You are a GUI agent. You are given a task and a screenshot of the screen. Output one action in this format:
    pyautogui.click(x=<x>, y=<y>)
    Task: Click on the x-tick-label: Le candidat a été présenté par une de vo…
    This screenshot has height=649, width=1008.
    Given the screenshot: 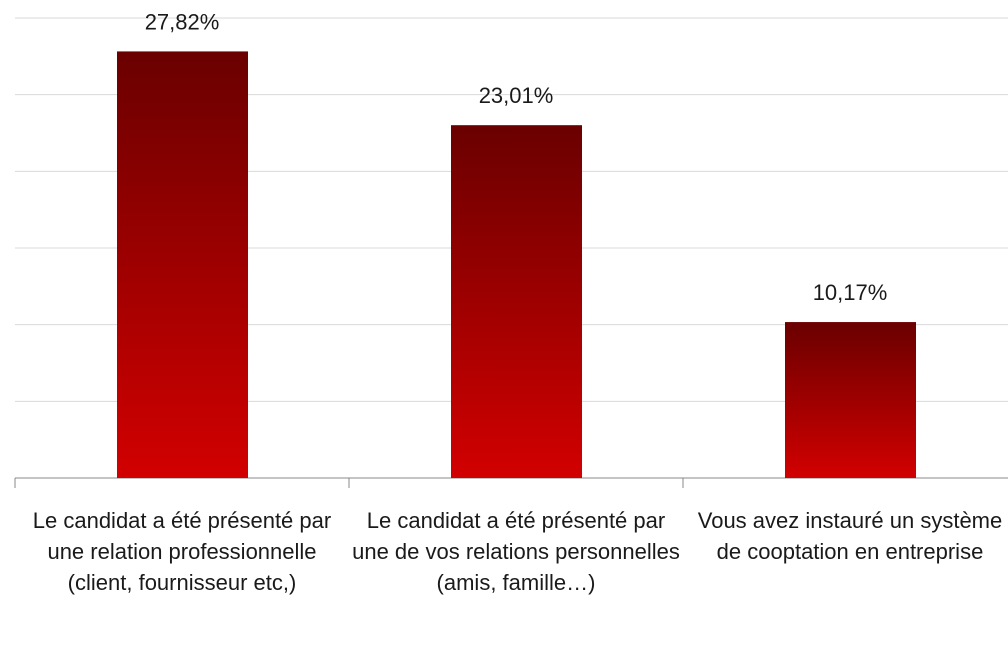 What is the action you would take?
    pyautogui.click(x=516, y=551)
    